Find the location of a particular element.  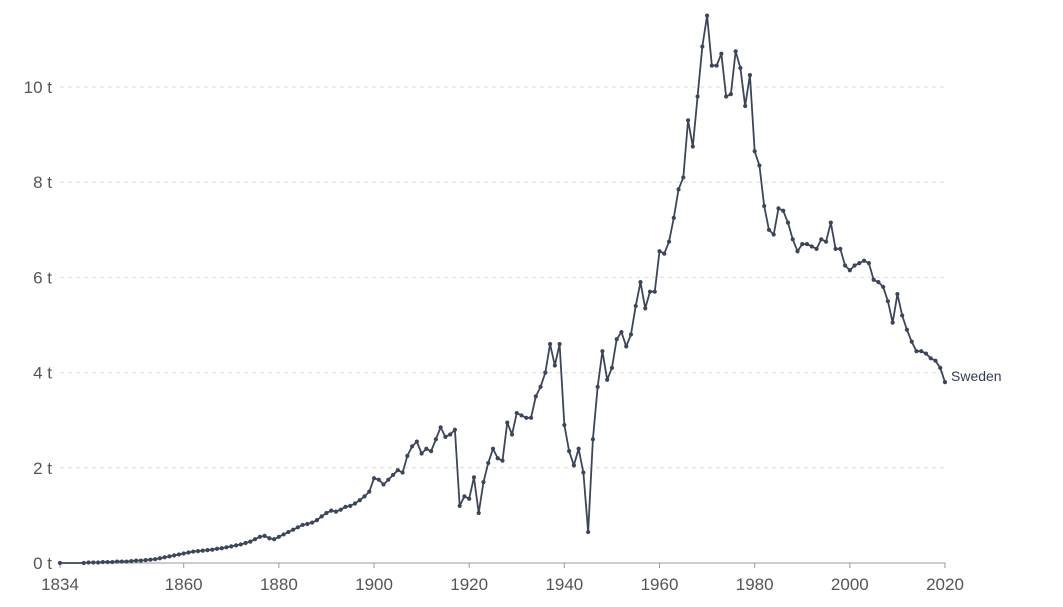

y-tick-label: 10 t is located at coordinates (38, 87).